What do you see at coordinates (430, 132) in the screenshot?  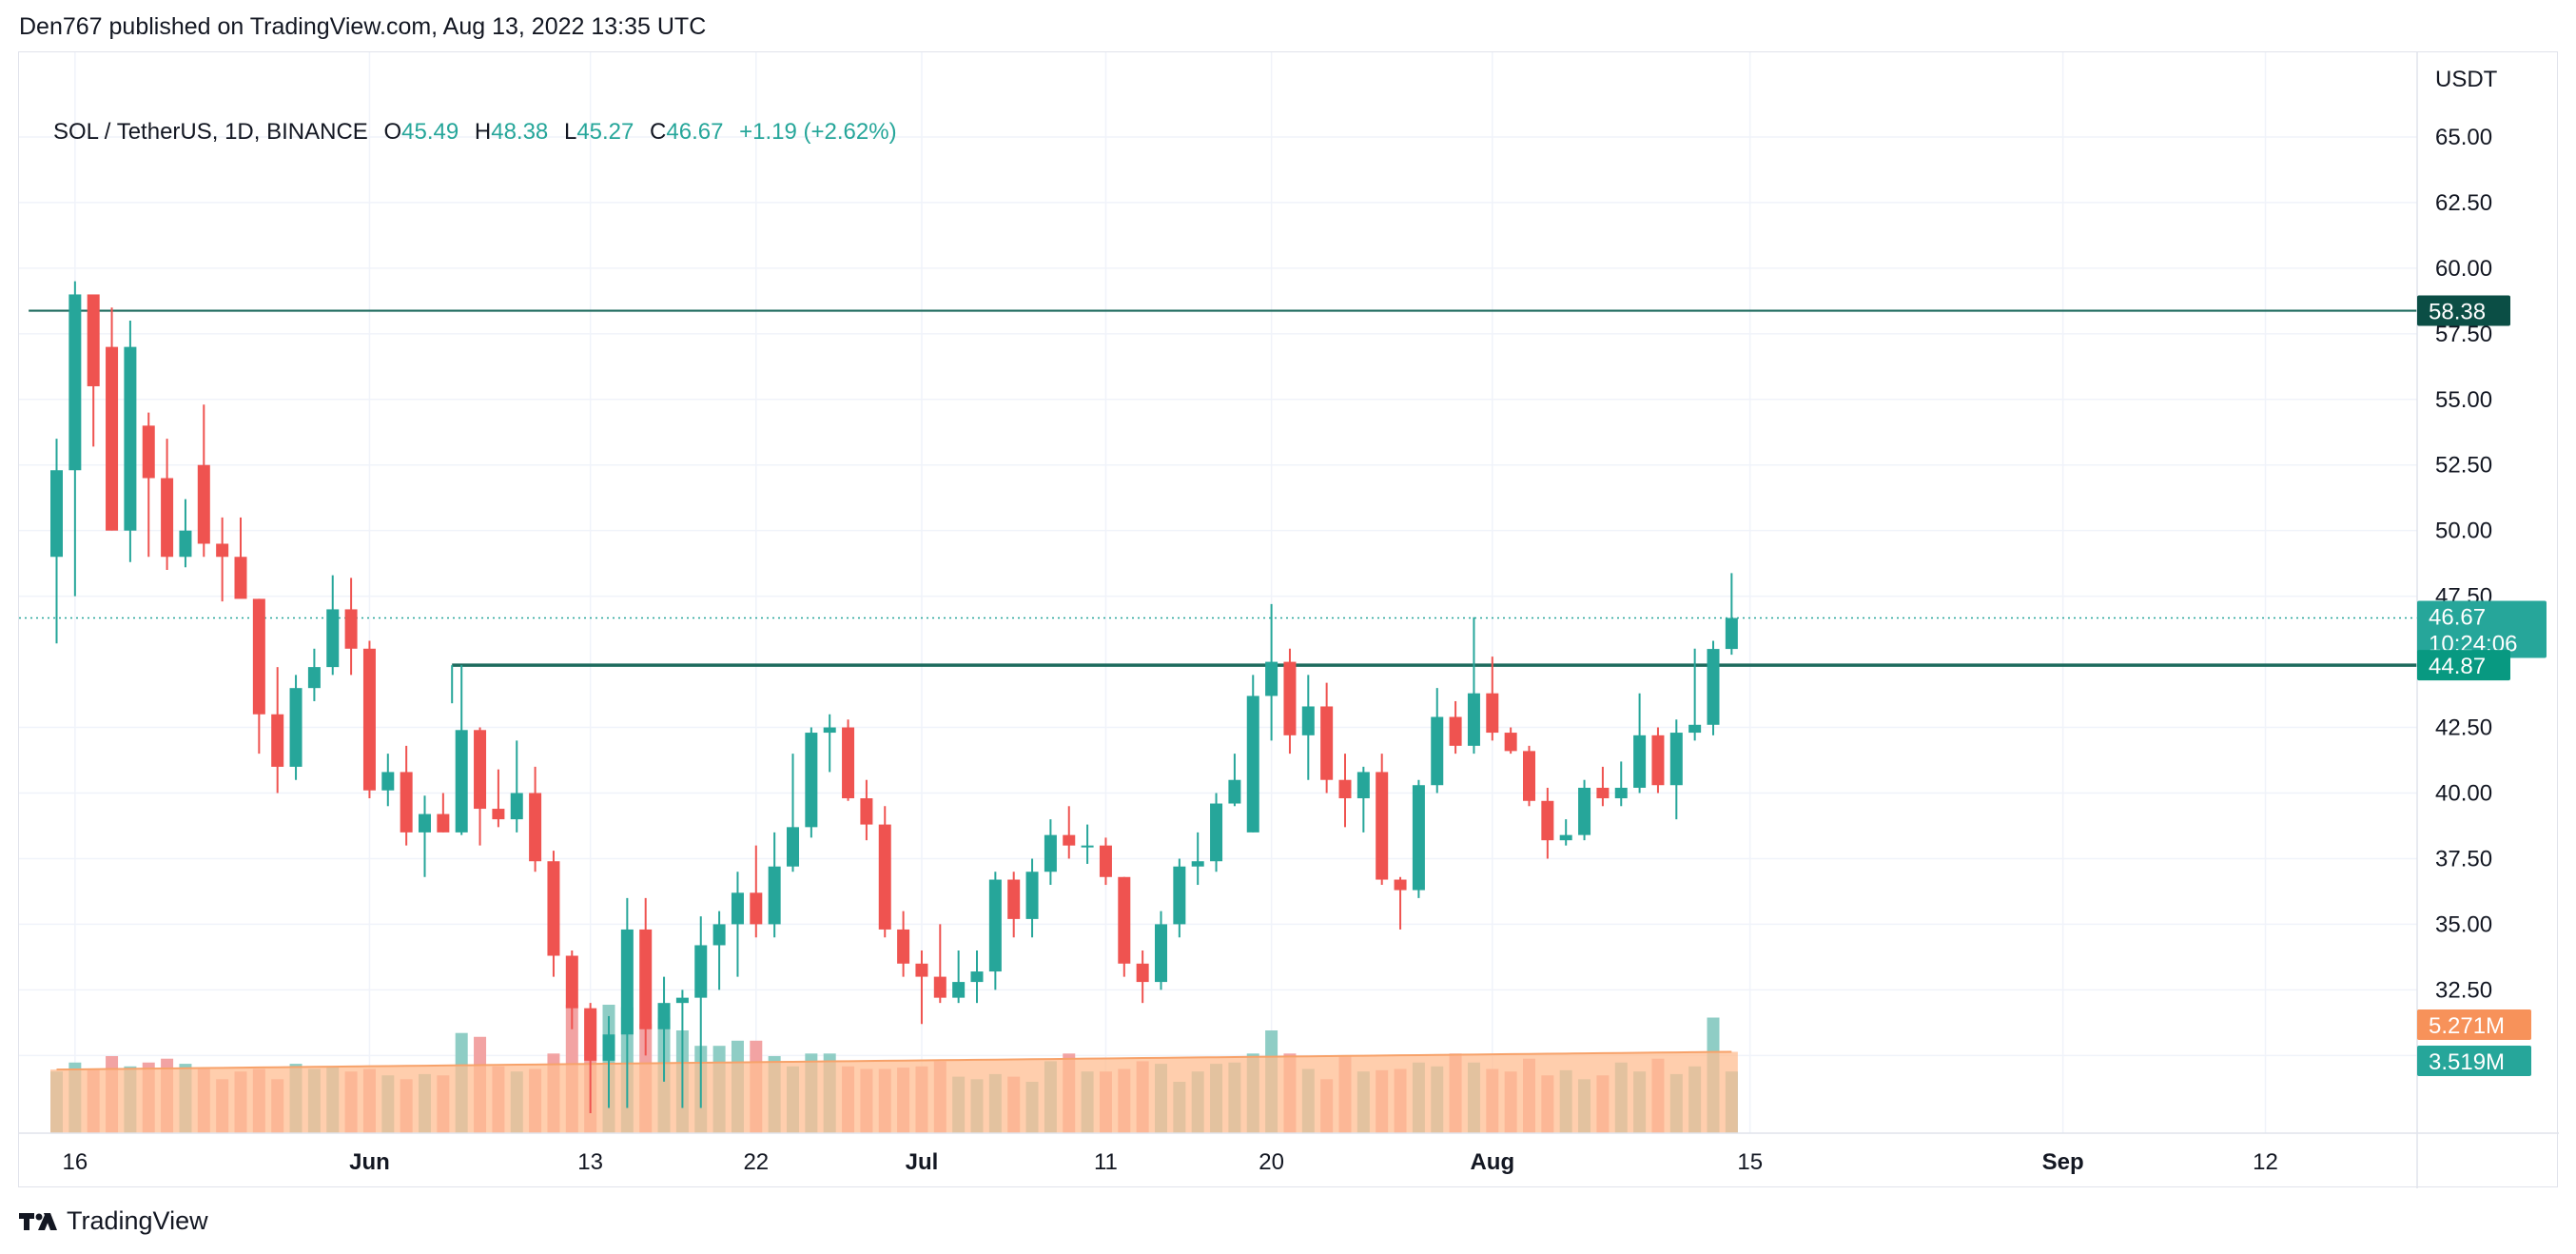 I see `open-value: 45.49` at bounding box center [430, 132].